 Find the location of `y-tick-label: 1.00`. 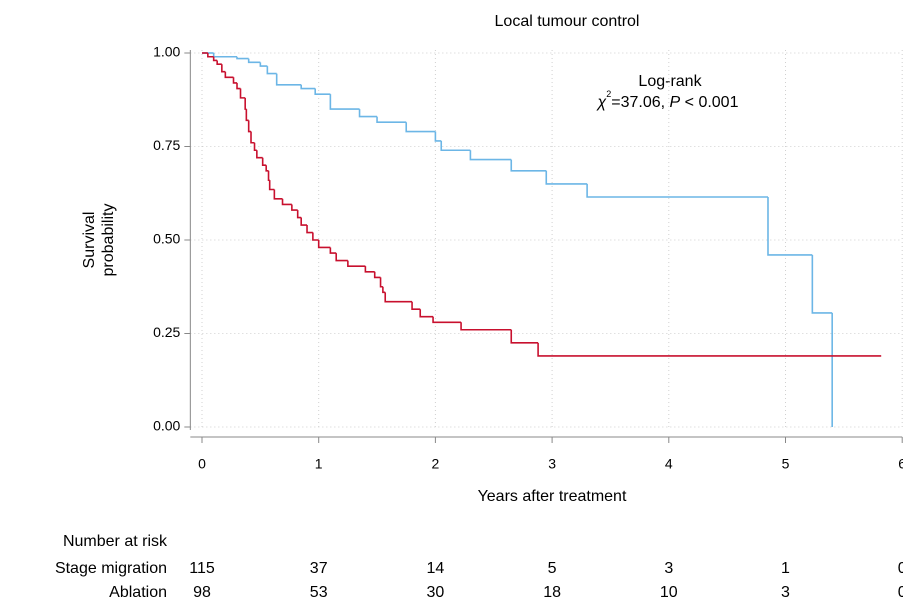

y-tick-label: 1.00 is located at coordinates (166, 52).